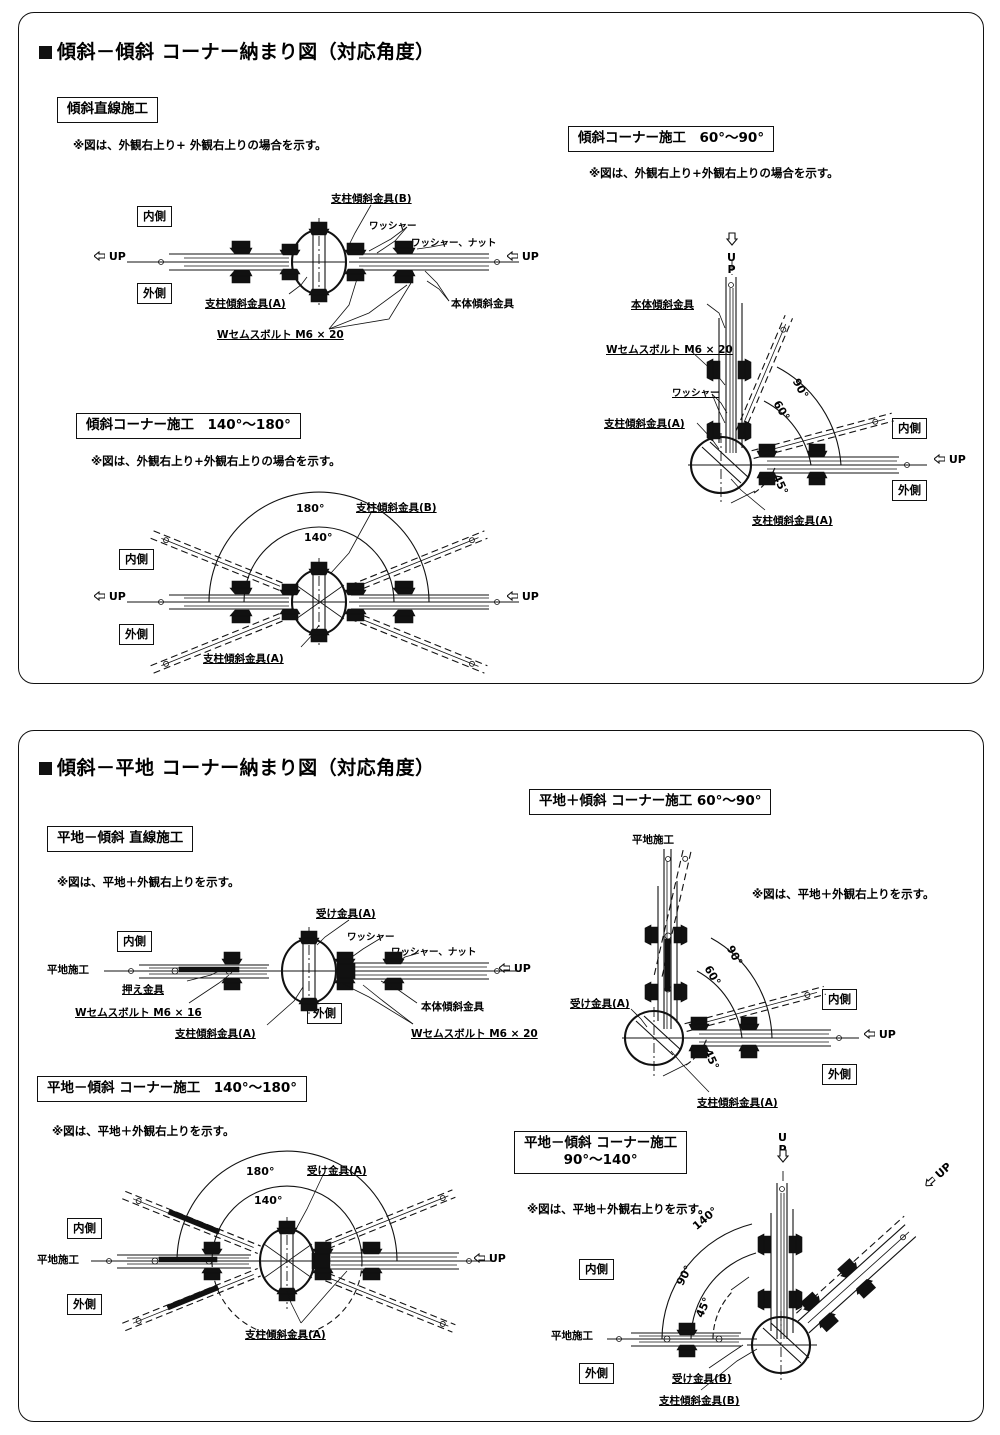  What do you see at coordinates (346, 914) in the screenshot?
I see `callout-f4-uke-a: 受け金具(A)` at bounding box center [346, 914].